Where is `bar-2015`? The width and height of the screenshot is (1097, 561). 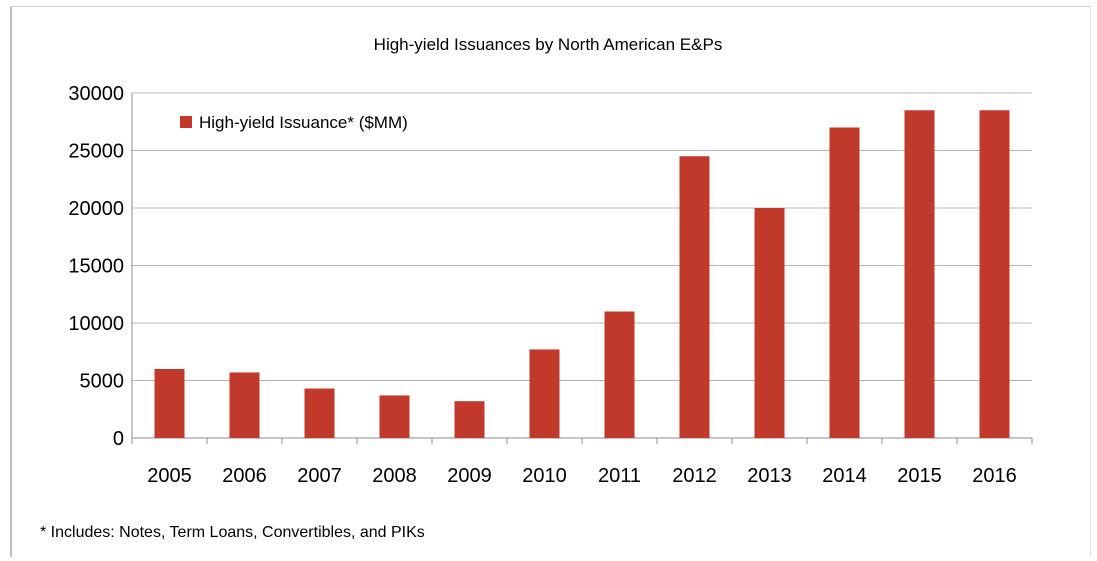 bar-2015 is located at coordinates (919, 274).